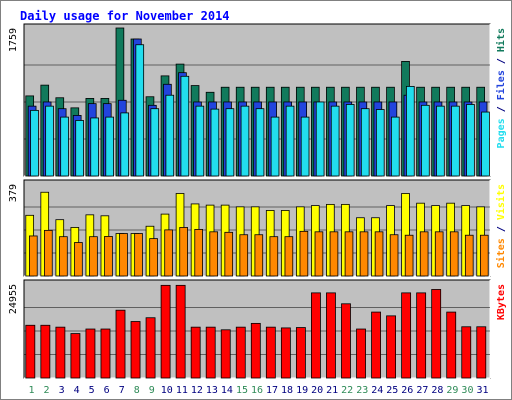  I want to click on x-tick-label-day-30: 30, so click(467, 390).